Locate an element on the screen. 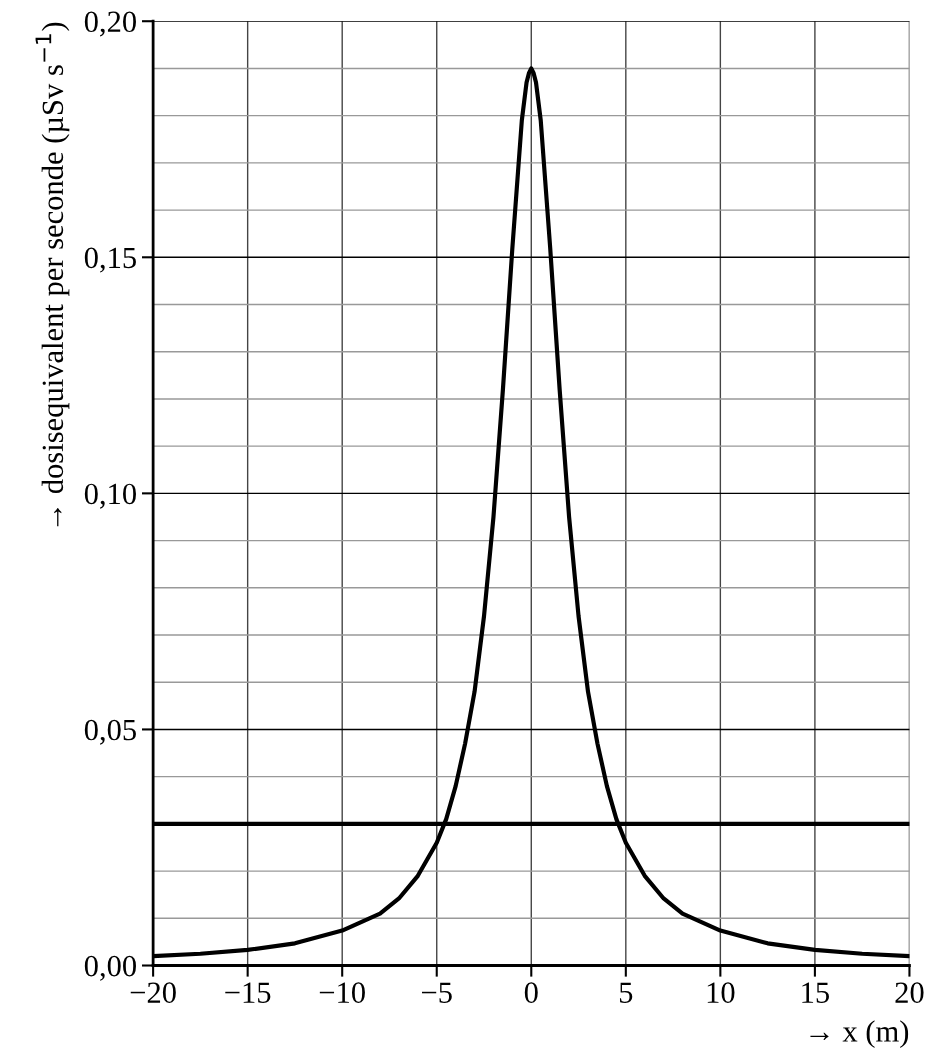 This screenshot has width=928, height=1061. y-axis-title: → dosisequivalent per seconde (µSv s$^{−1}$) is located at coordinates (52, 274).